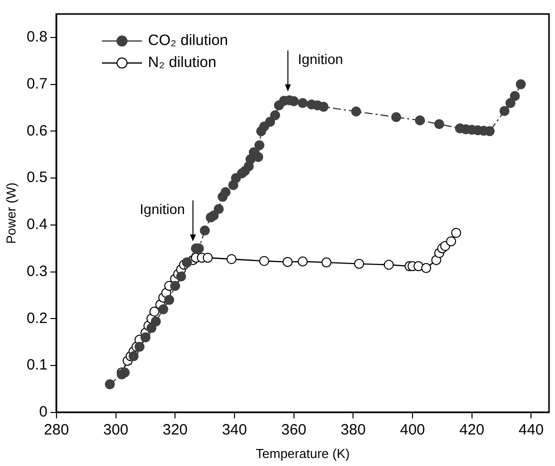  What do you see at coordinates (471, 430) in the screenshot?
I see `x-tick-label: 420` at bounding box center [471, 430].